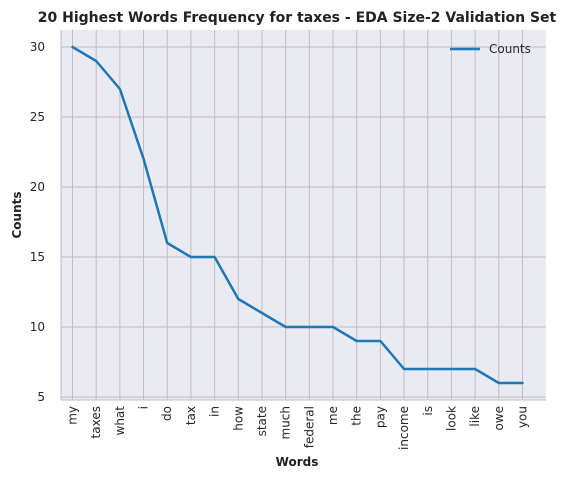 The width and height of the screenshot is (567, 479). I want to click on x-axis-label: Words, so click(297, 462).